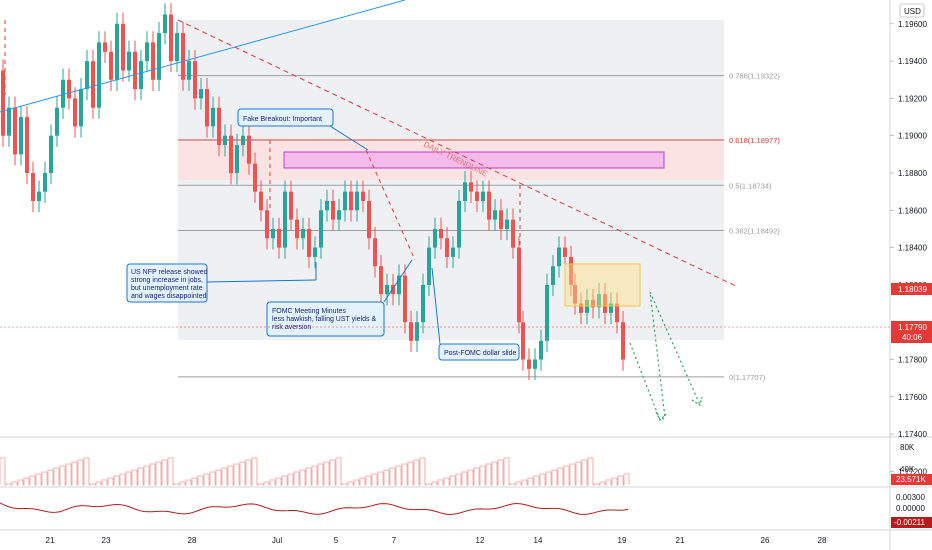 Image resolution: width=932 pixels, height=550 pixels. I want to click on blue-trendline, so click(203, 56).